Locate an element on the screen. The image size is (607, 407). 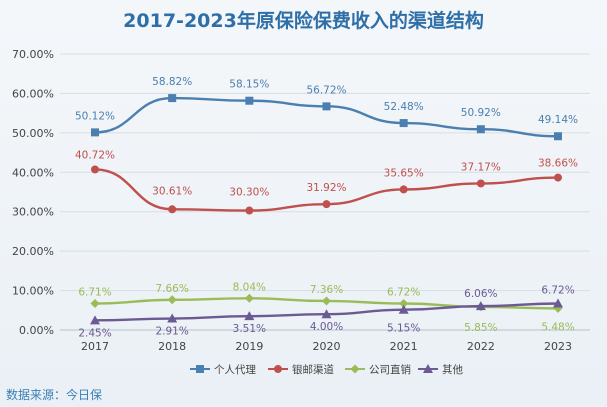
legend-label: 个人代理 is located at coordinates (235, 370).